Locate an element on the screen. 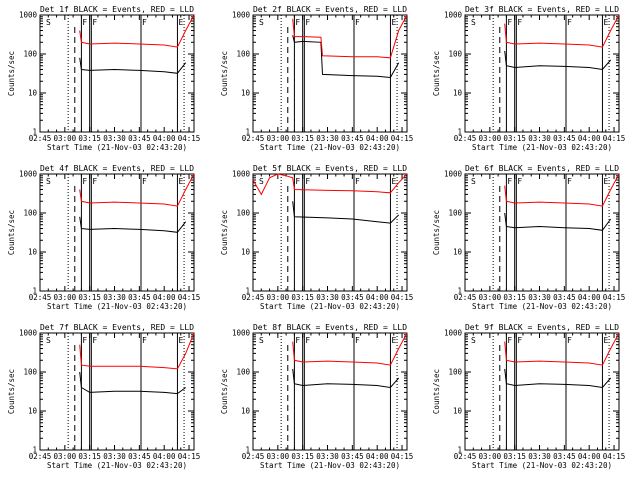  panel-title: Det 2f BLACK = Events, RED = LLD is located at coordinates (330, 9).